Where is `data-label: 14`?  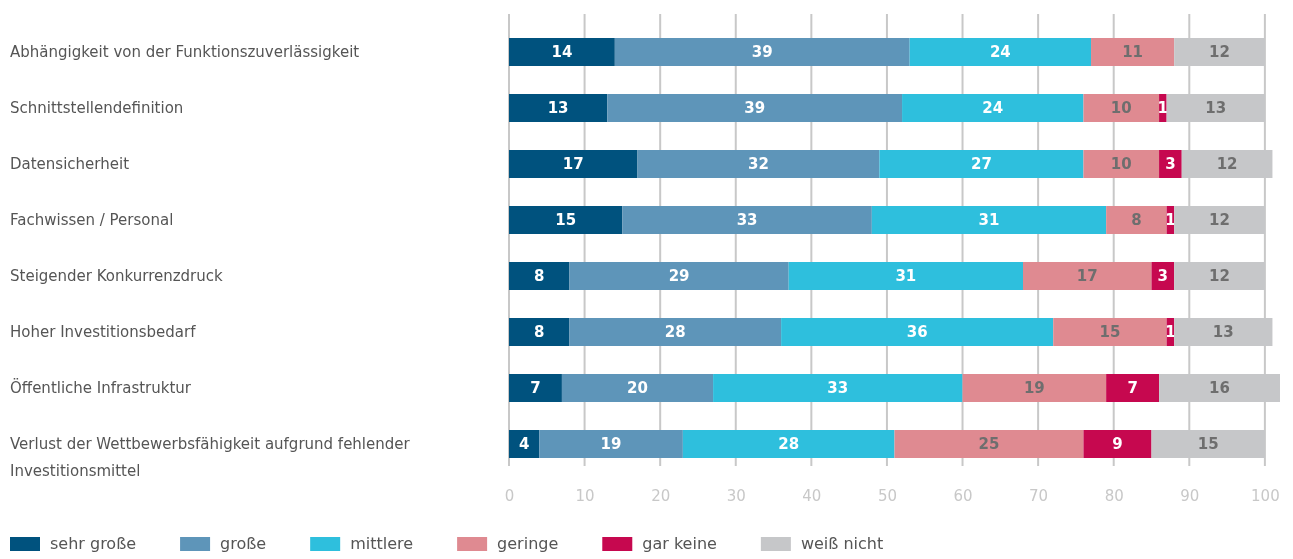 data-label: 14 is located at coordinates (562, 52).